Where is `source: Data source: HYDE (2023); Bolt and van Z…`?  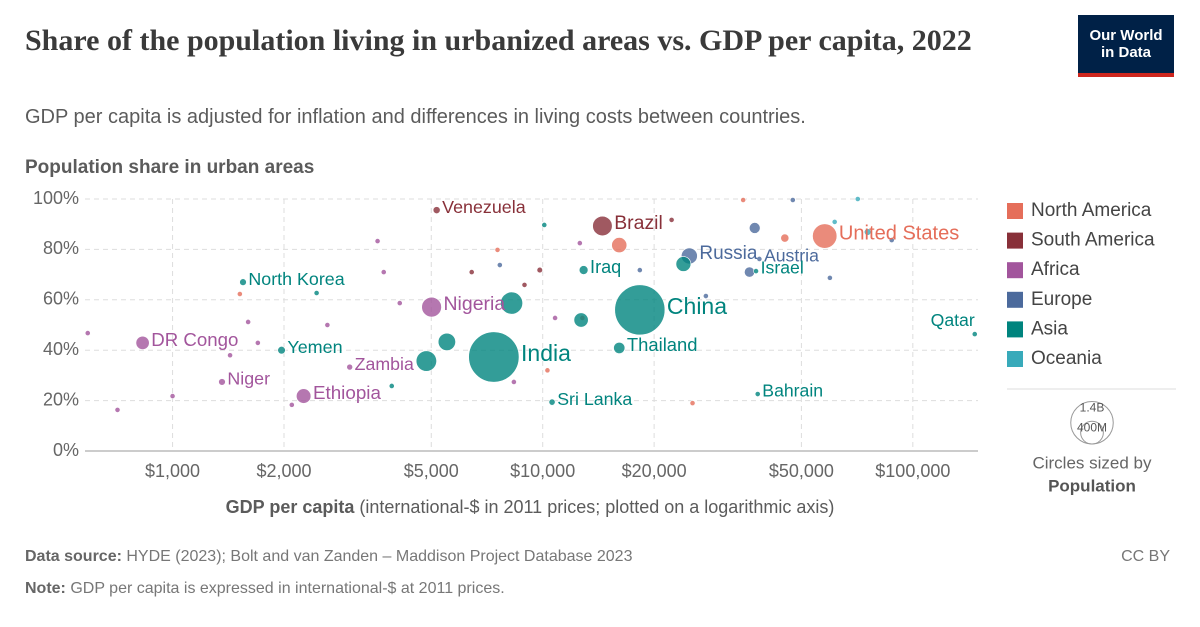 source: Data source: HYDE (2023); Bolt and van Z… is located at coordinates (328, 557).